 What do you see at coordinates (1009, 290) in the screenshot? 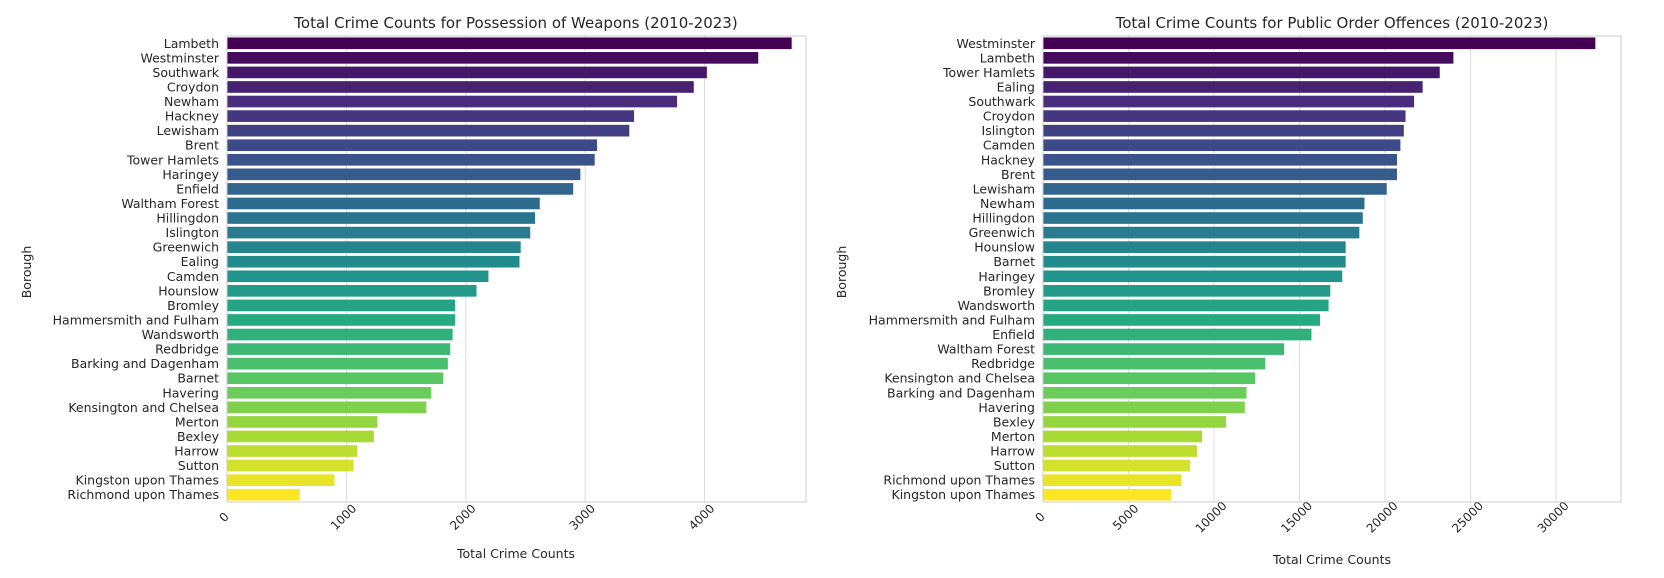
I see `y-tick-label: Bromley` at bounding box center [1009, 290].